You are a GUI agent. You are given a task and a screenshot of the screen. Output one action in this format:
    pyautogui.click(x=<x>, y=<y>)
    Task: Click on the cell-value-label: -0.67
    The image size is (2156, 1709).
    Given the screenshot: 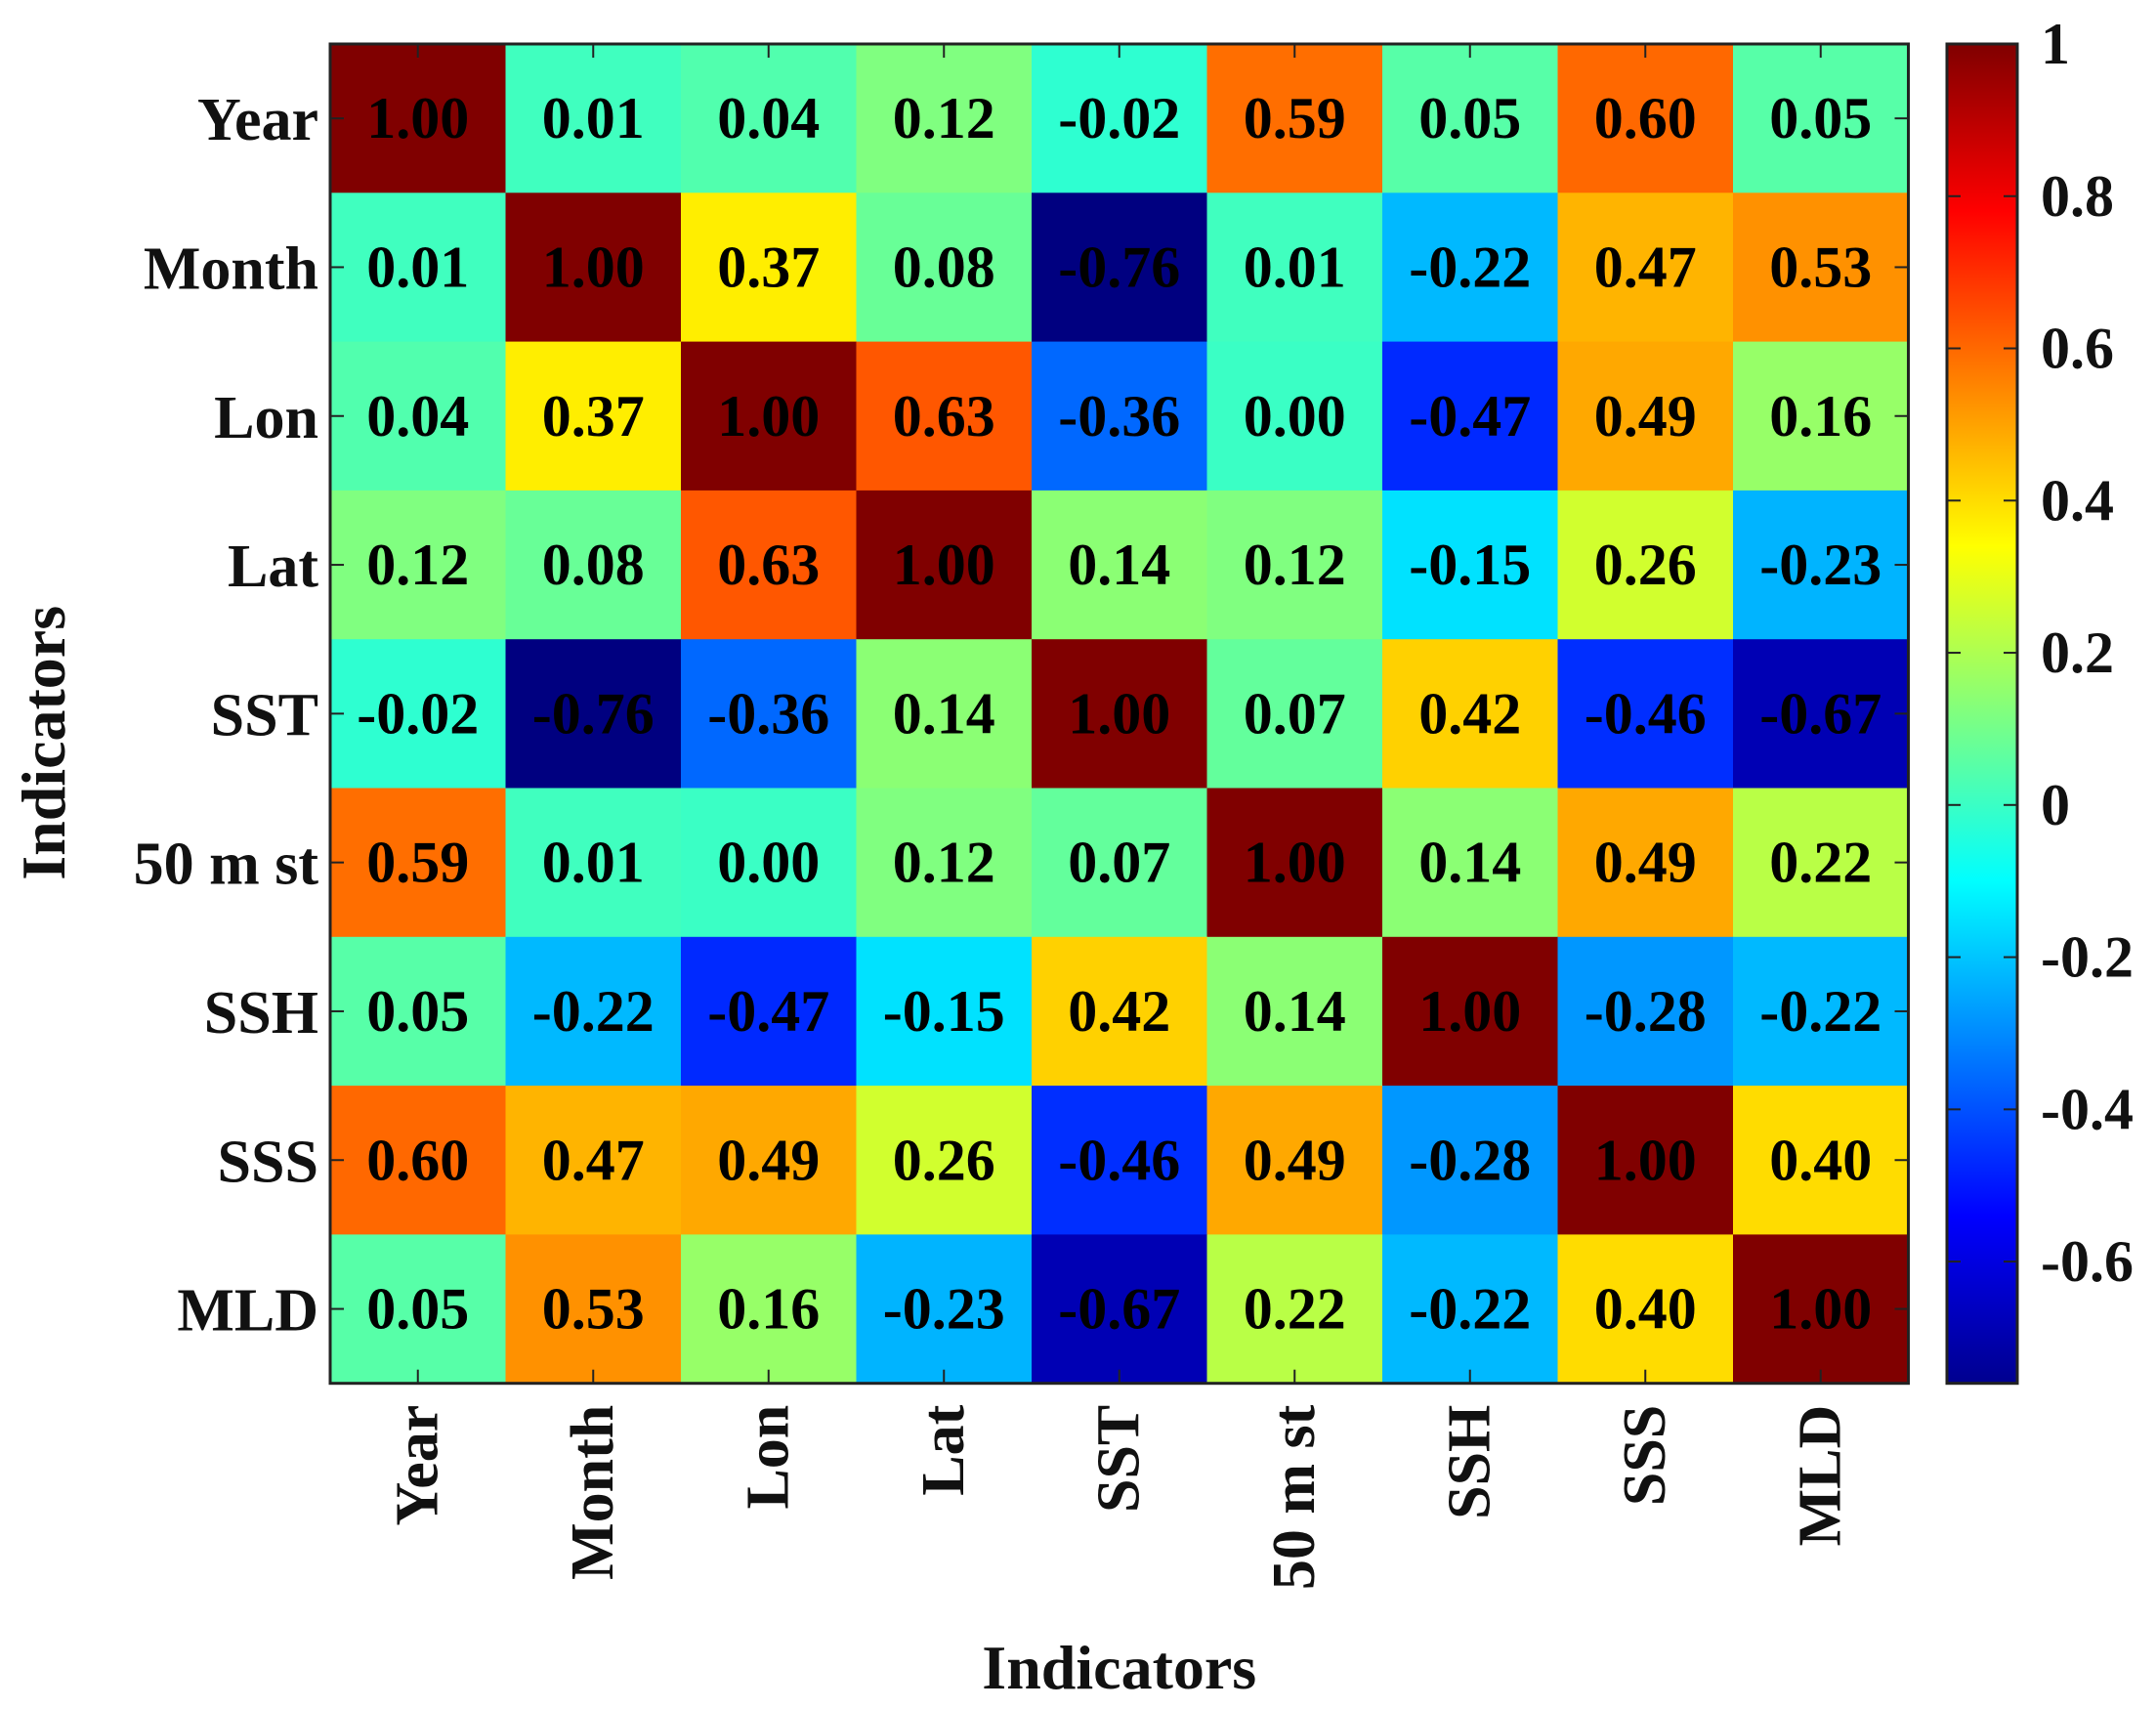 What is the action you would take?
    pyautogui.click(x=1820, y=714)
    